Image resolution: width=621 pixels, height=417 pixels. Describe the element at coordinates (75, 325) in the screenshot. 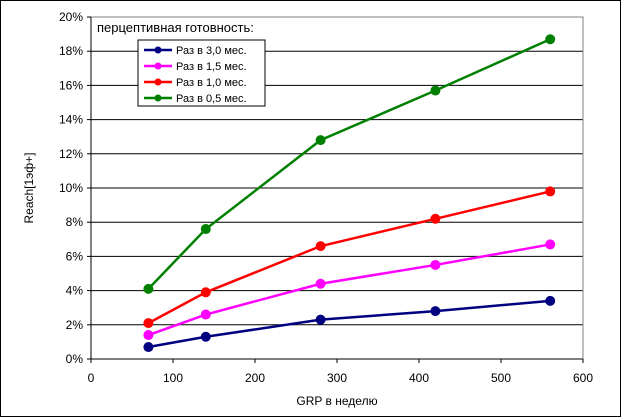

I see `y-tick-label: 2%` at that location.